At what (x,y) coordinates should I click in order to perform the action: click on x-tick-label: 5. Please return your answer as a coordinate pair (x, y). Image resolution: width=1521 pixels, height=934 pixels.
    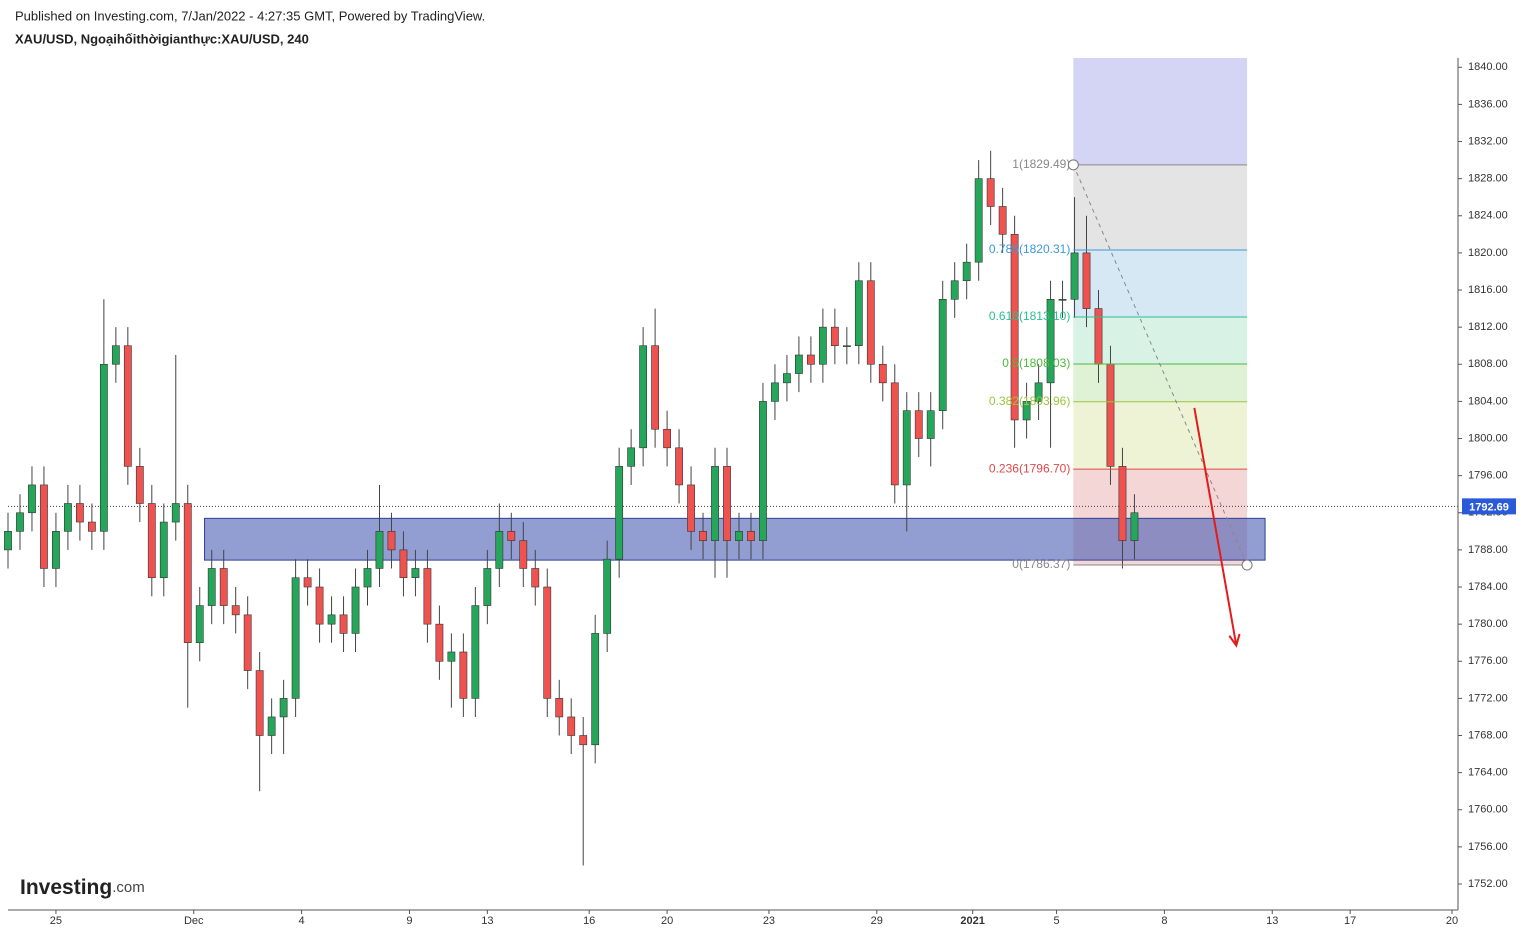
    Looking at the image, I should click on (1056, 921).